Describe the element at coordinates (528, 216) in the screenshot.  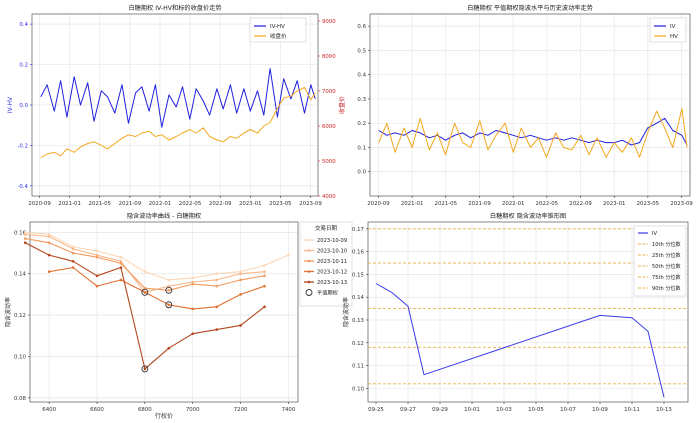
I see `chart-title: 白糖期权 隐含波动率锥形图` at that location.